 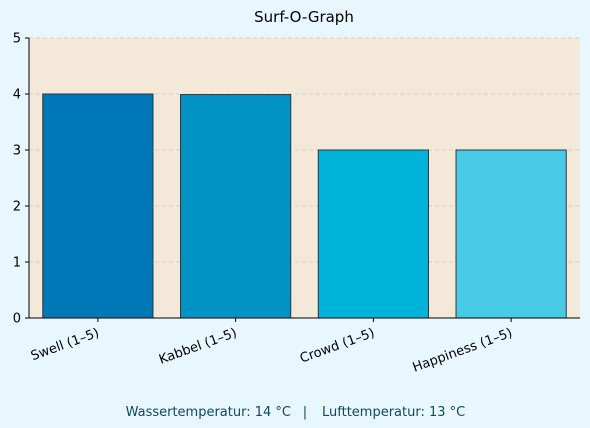 I want to click on x-tick-label: Swell (1–5), so click(x=65, y=345).